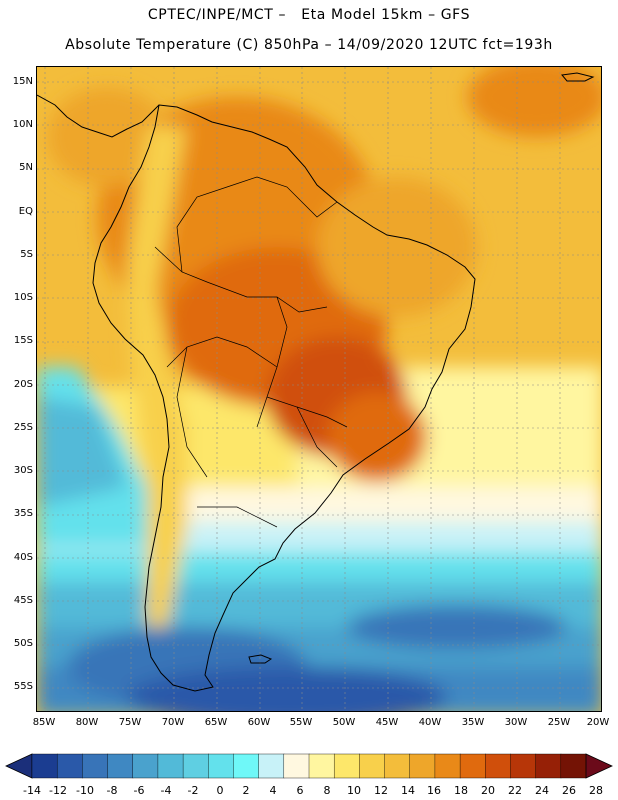 The image size is (618, 800). I want to click on lat-label: 10N, so click(22, 124).